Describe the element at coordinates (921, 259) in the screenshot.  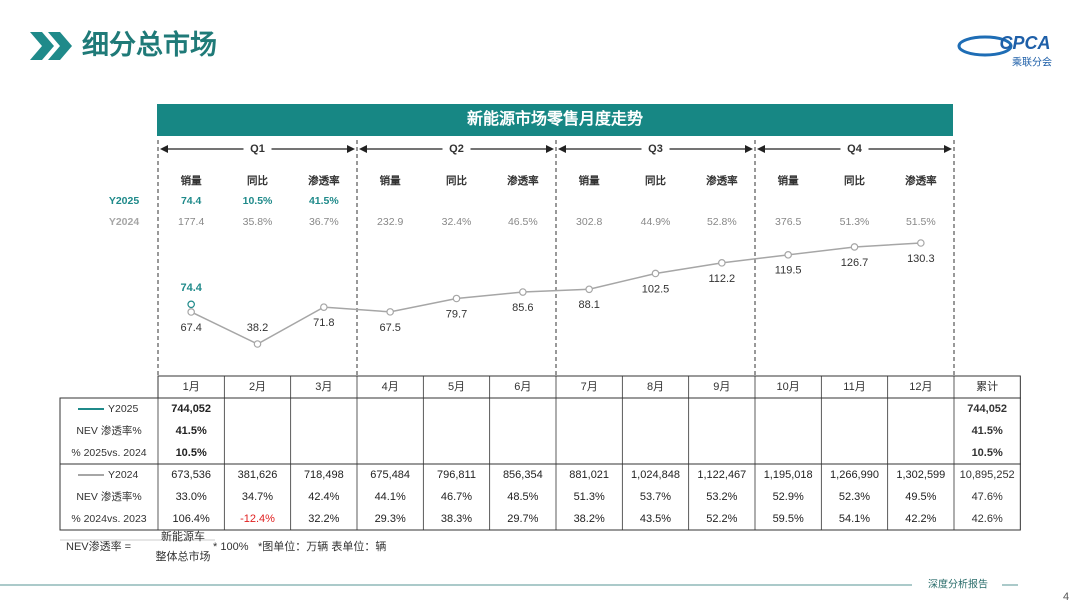
I see `data-label: 130.3` at that location.